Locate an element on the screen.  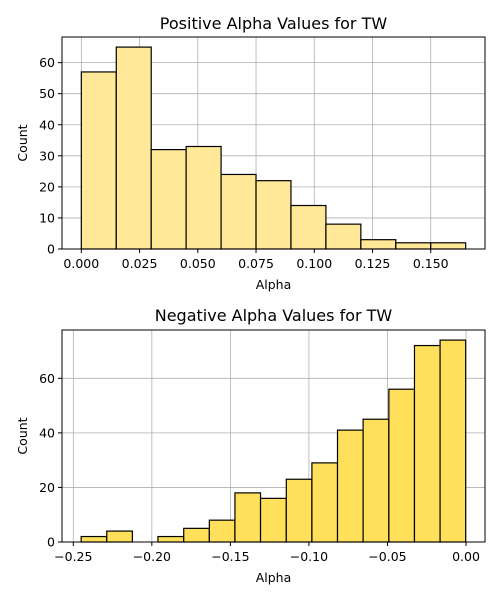
x-tick-label: 0.00 is located at coordinates (466, 556).